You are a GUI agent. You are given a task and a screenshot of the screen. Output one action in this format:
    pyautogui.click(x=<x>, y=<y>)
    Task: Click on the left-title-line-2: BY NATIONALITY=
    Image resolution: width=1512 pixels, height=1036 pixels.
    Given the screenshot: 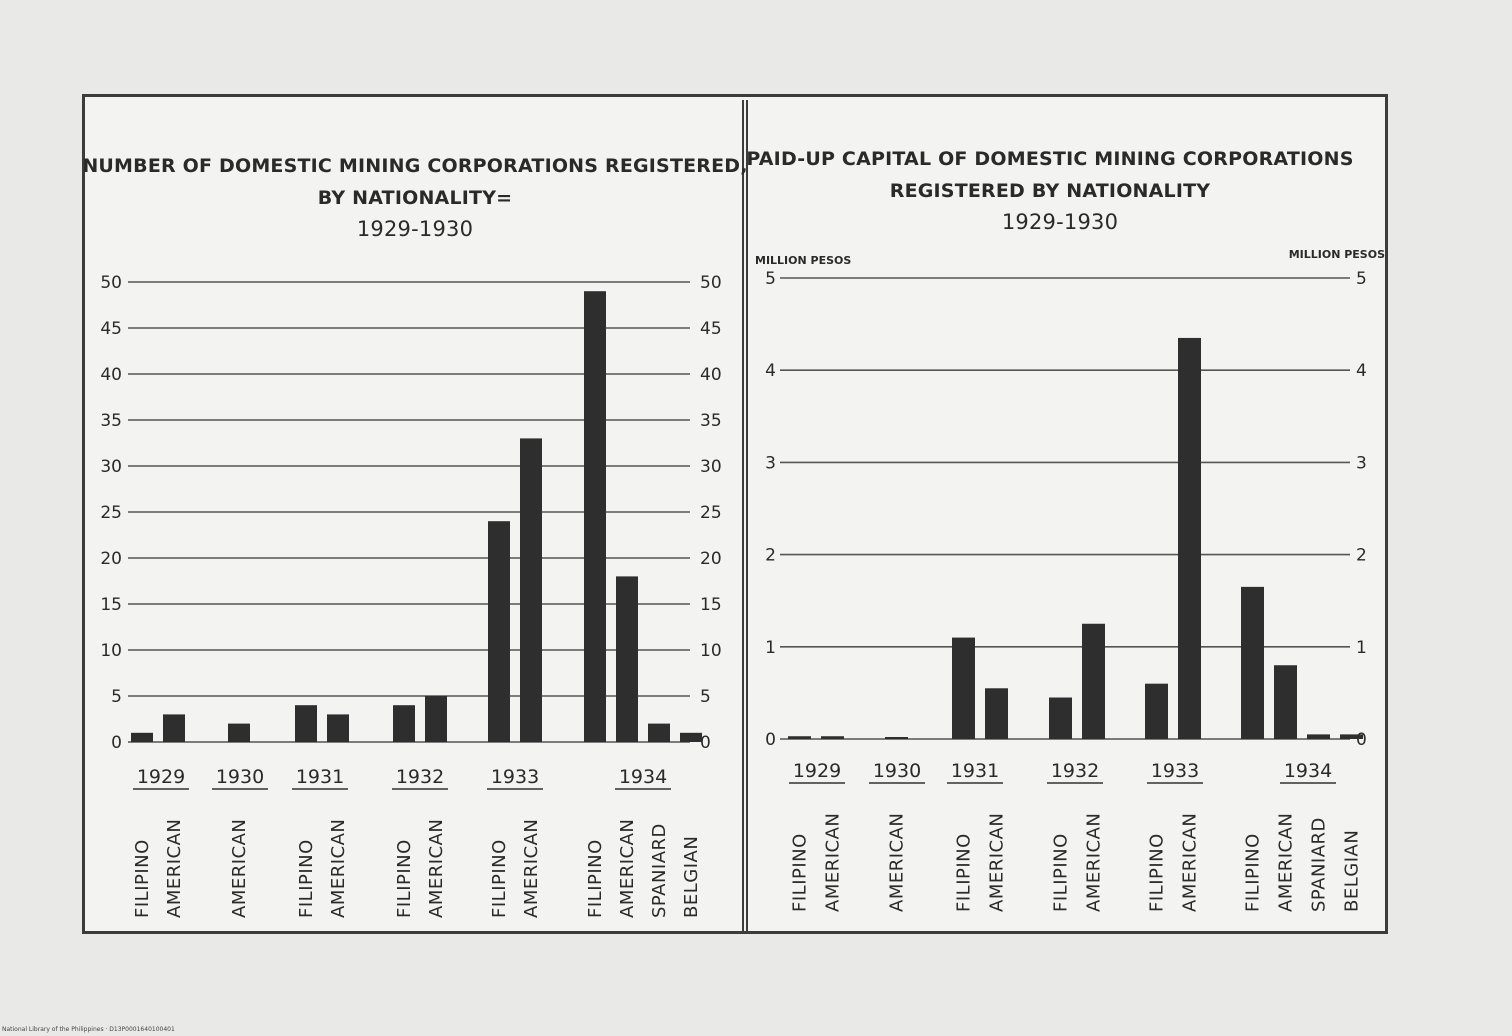 What is the action you would take?
    pyautogui.click(x=415, y=198)
    